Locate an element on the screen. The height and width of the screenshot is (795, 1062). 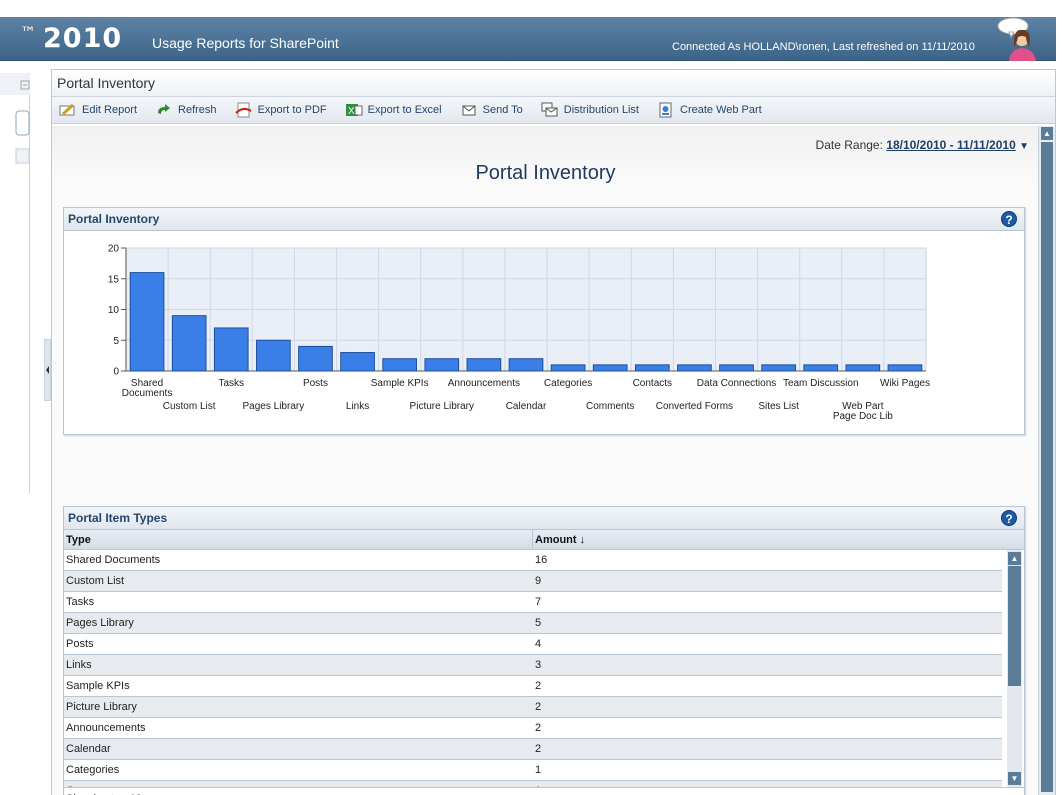
table-row: Calendar 2 is located at coordinates (533, 749).